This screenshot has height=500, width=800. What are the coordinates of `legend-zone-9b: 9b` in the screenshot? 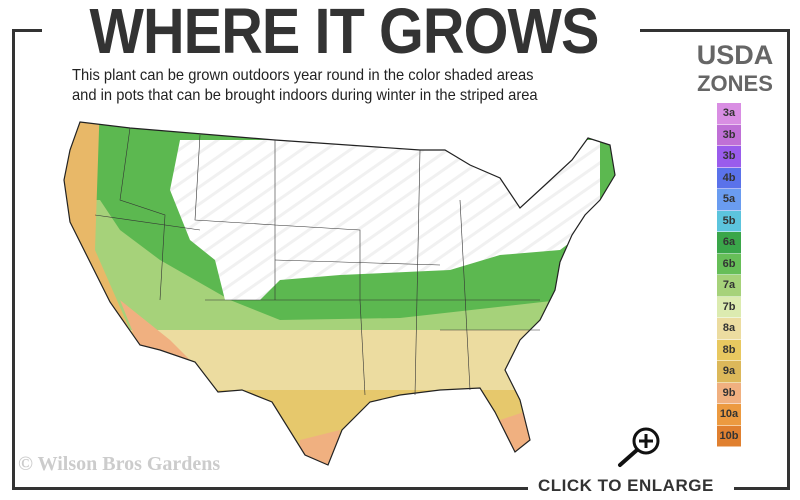 It's located at (729, 393).